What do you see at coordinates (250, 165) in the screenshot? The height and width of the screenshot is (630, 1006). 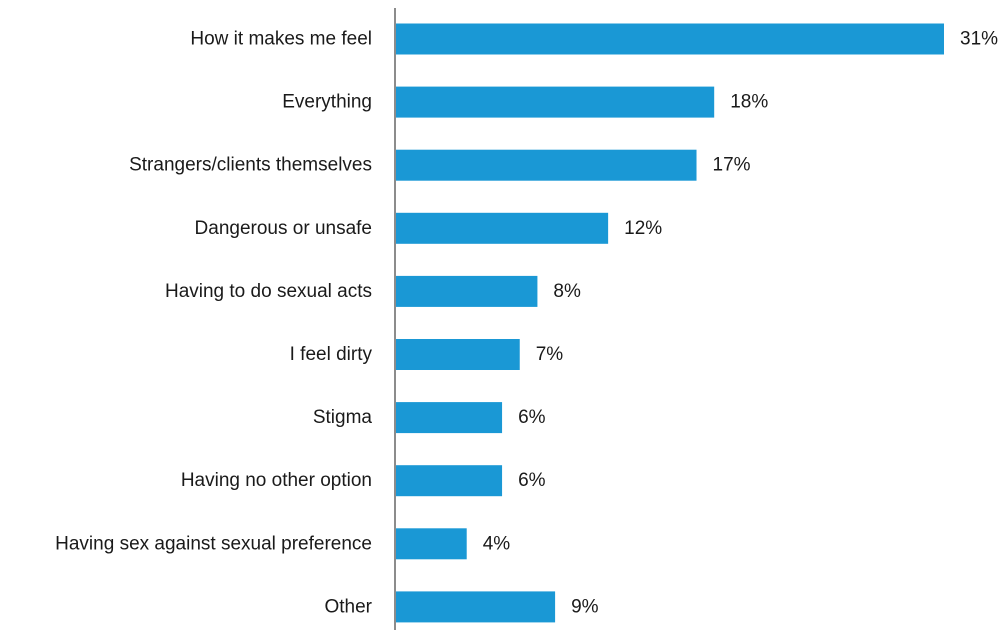 I see `category-label: Strangers/clients themselves` at bounding box center [250, 165].